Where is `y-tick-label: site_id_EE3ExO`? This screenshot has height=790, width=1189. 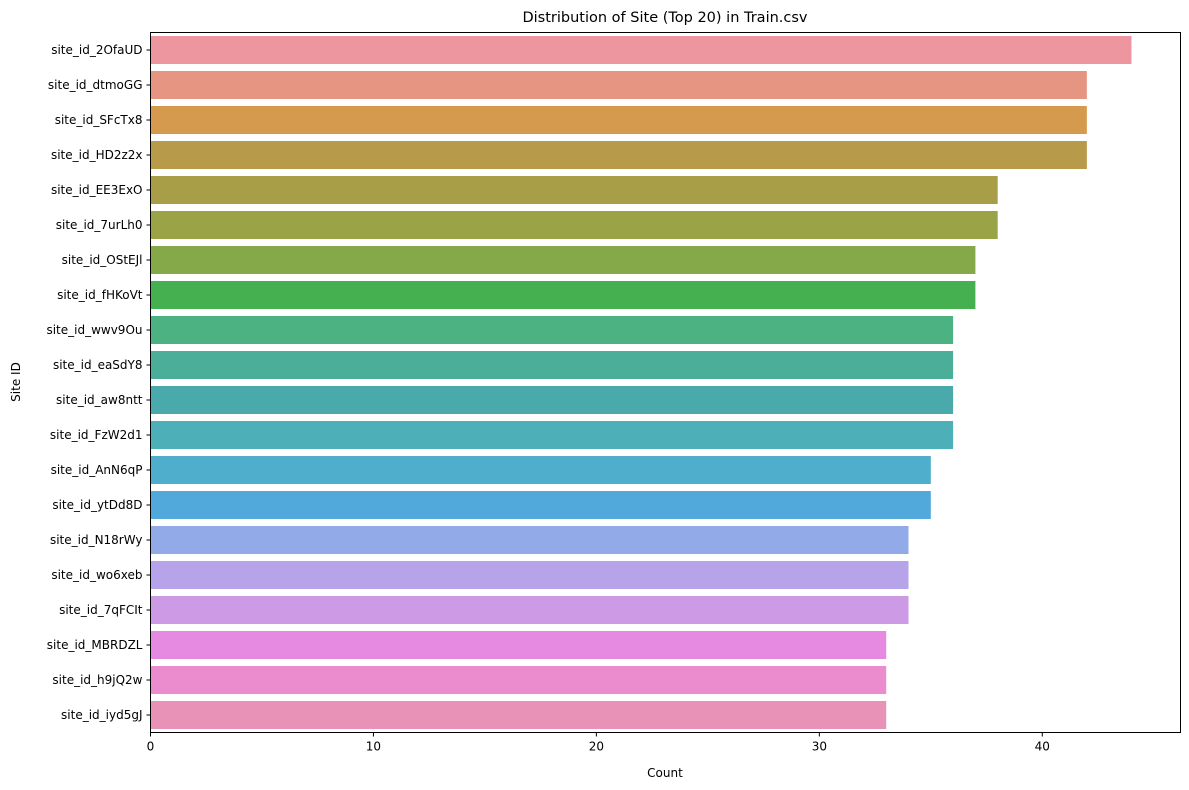 y-tick-label: site_id_EE3ExO is located at coordinates (97, 190).